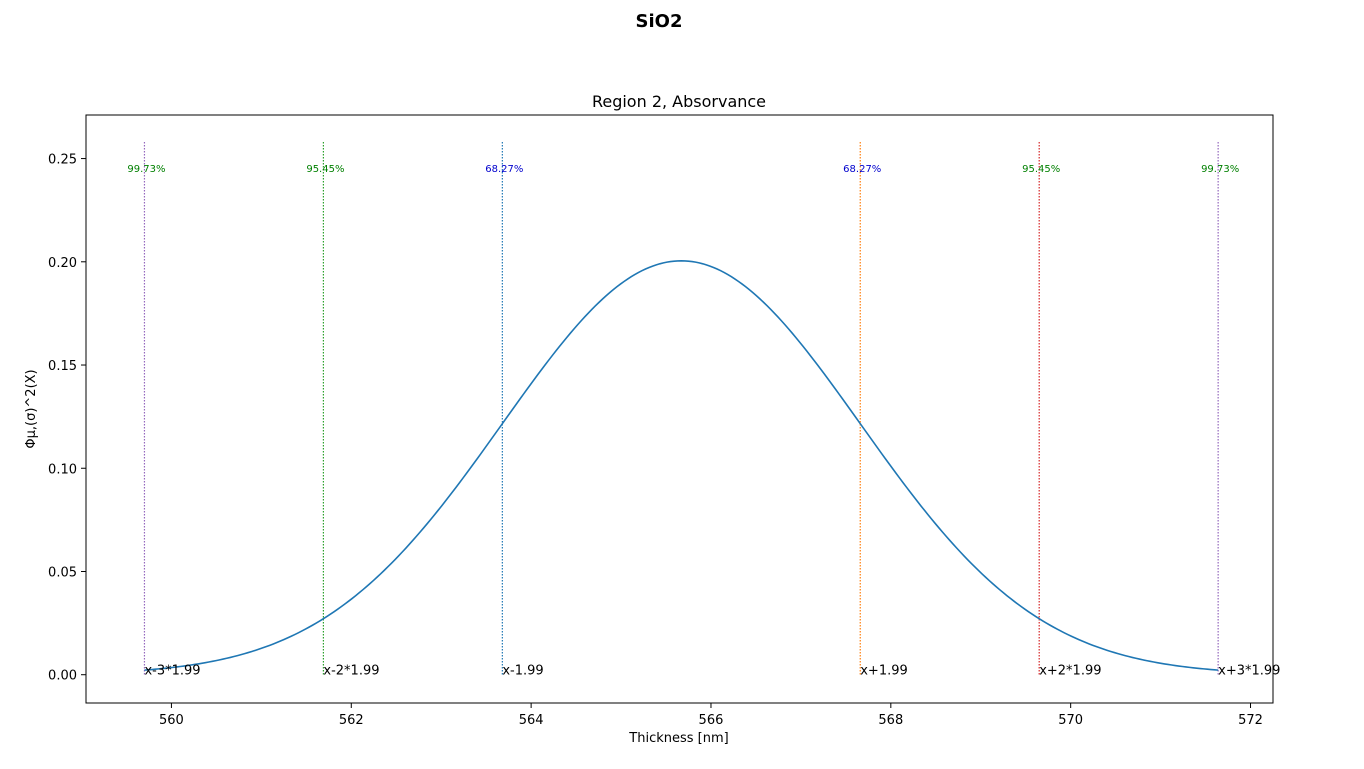  Describe the element at coordinates (351, 720) in the screenshot. I see `x-tick-label: 562` at that location.